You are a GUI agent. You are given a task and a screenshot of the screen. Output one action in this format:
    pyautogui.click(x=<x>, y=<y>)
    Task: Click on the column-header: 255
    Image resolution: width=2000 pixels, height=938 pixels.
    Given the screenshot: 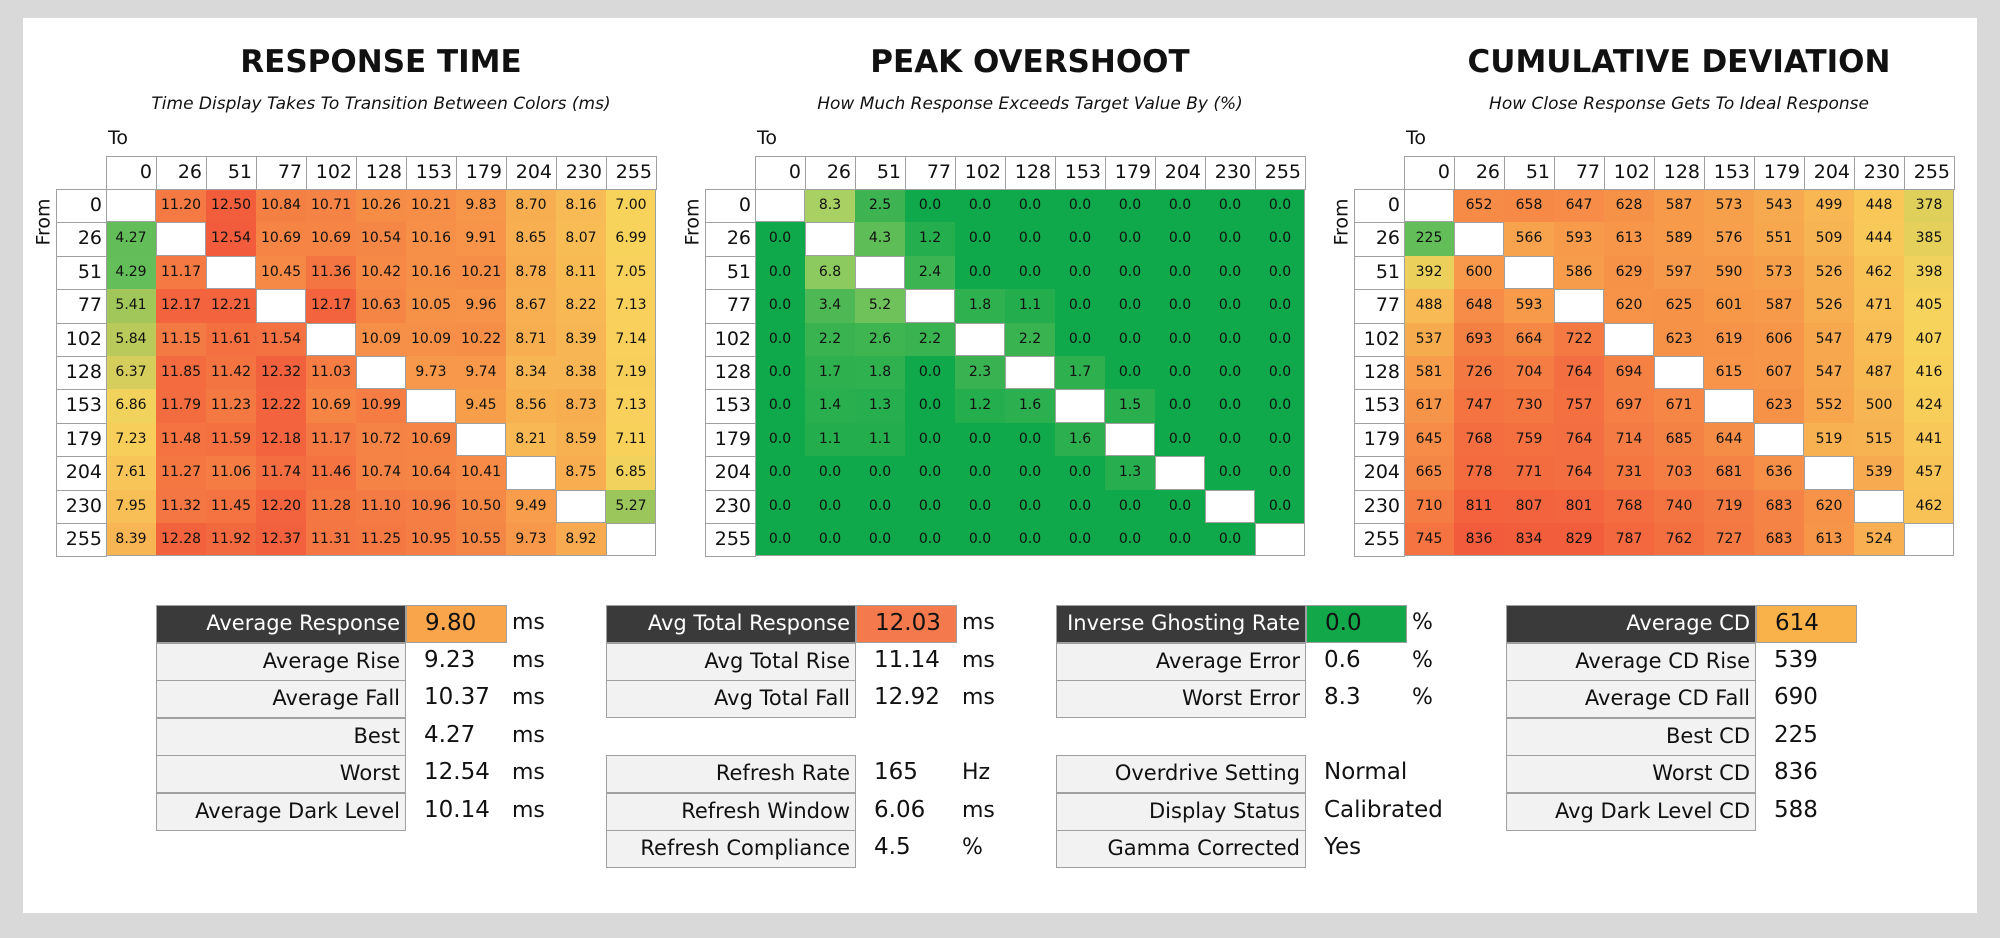 What is the action you would take?
    pyautogui.click(x=1929, y=173)
    